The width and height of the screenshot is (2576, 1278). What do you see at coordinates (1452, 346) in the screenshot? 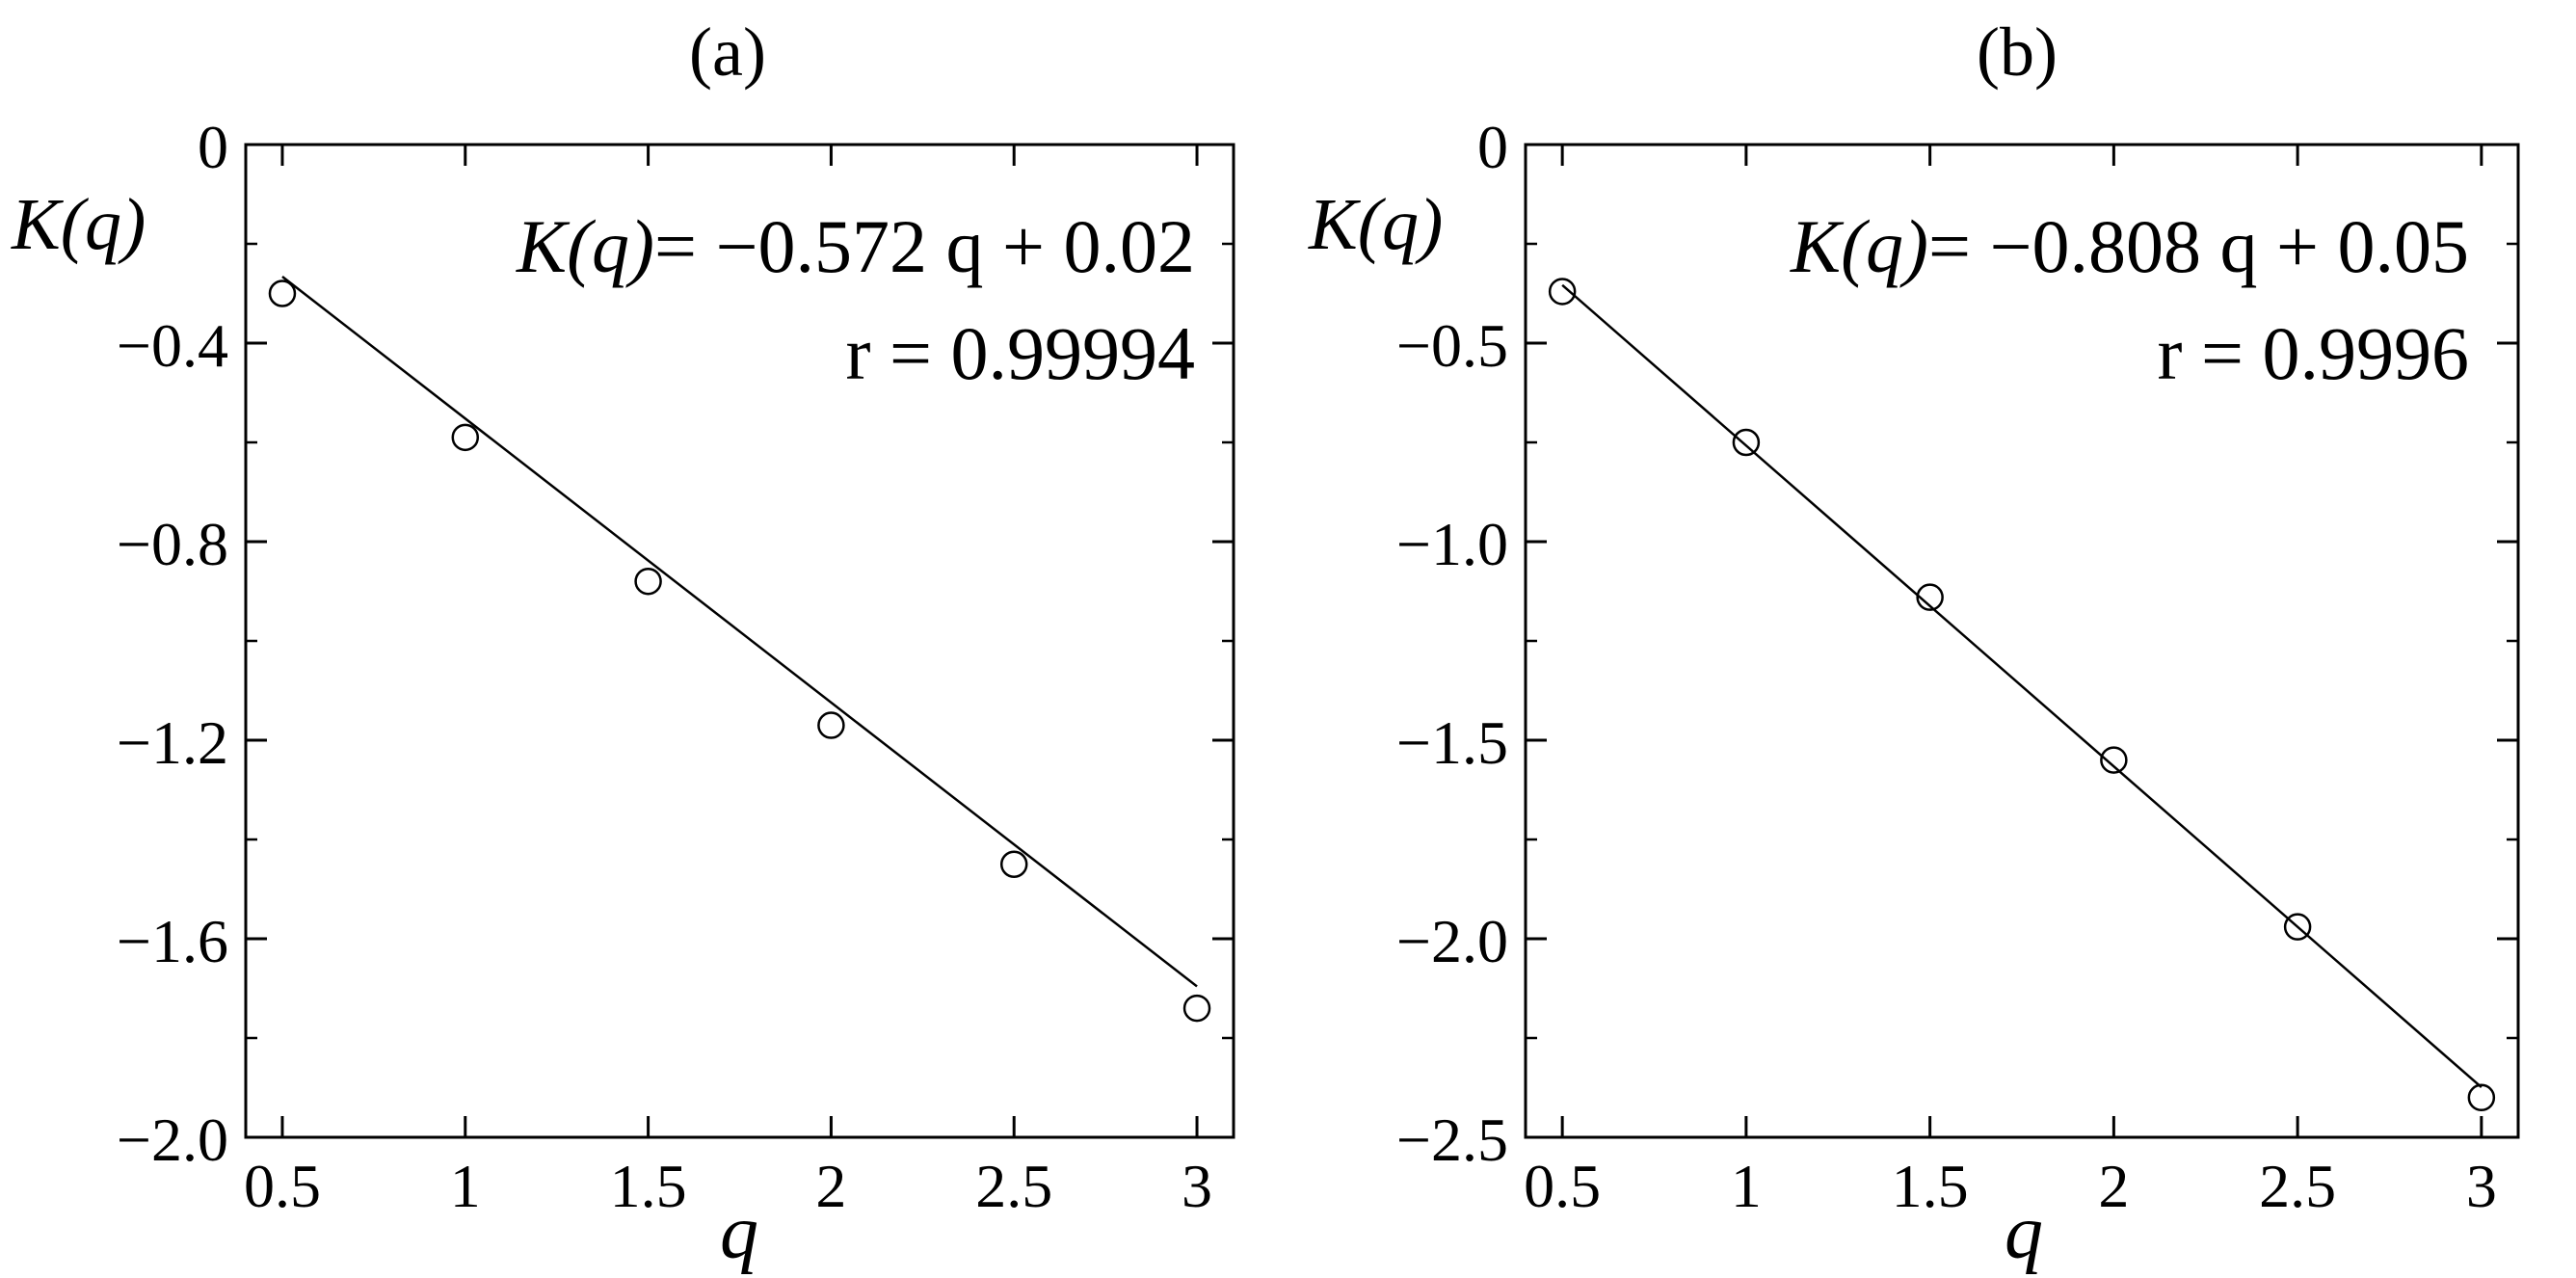
I see `y-tick-label: −0.5` at bounding box center [1452, 346].